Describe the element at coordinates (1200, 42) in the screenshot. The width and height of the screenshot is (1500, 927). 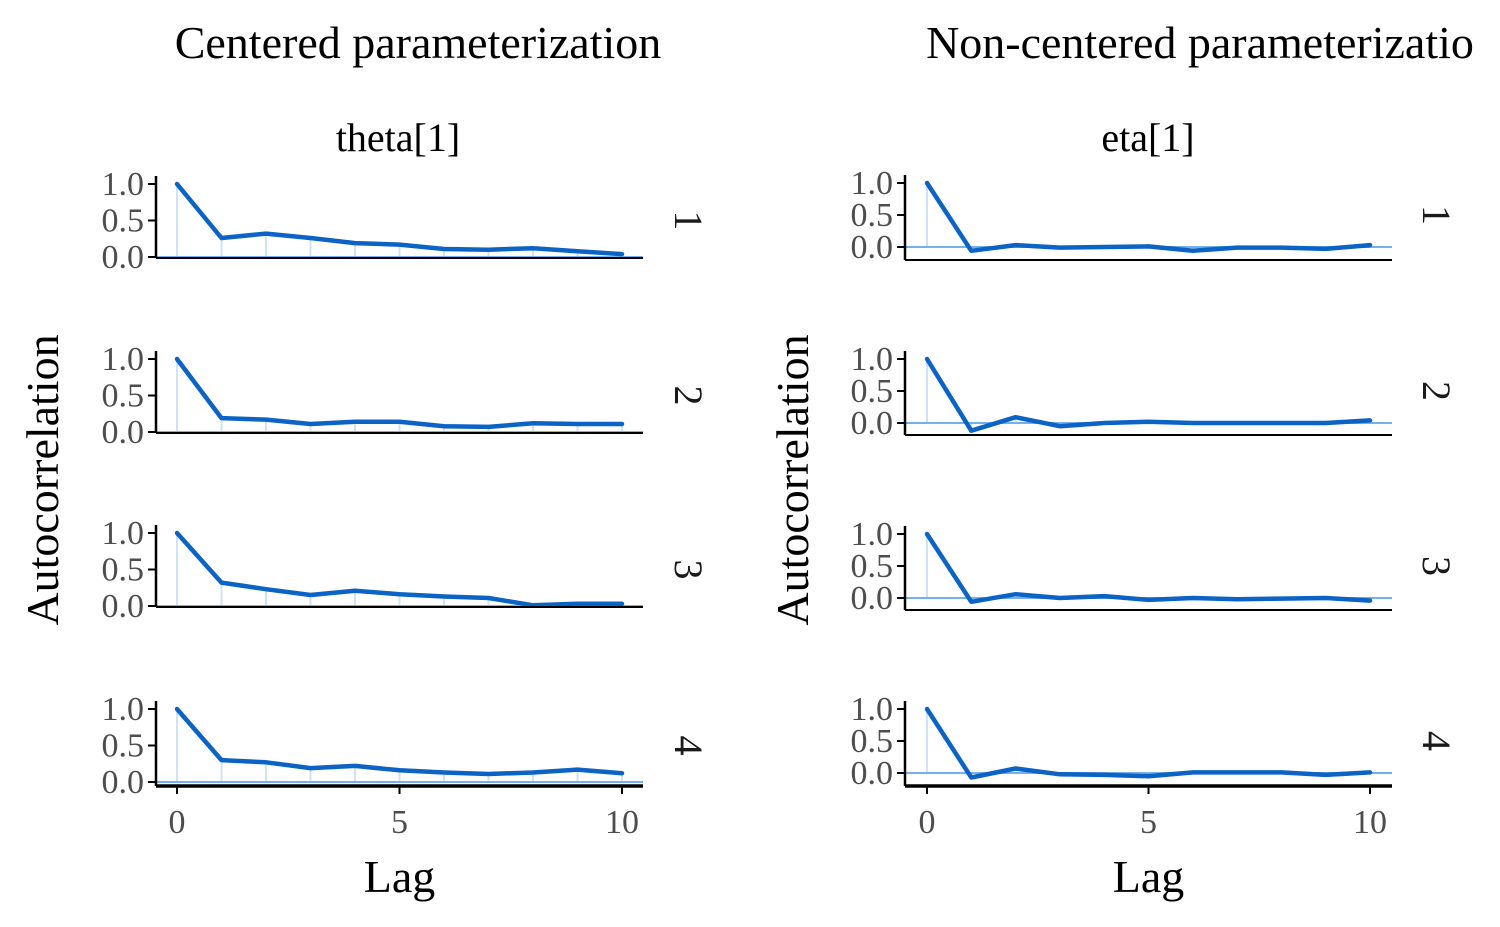
I see `panel-title: Non-centered parameterizatio` at that location.